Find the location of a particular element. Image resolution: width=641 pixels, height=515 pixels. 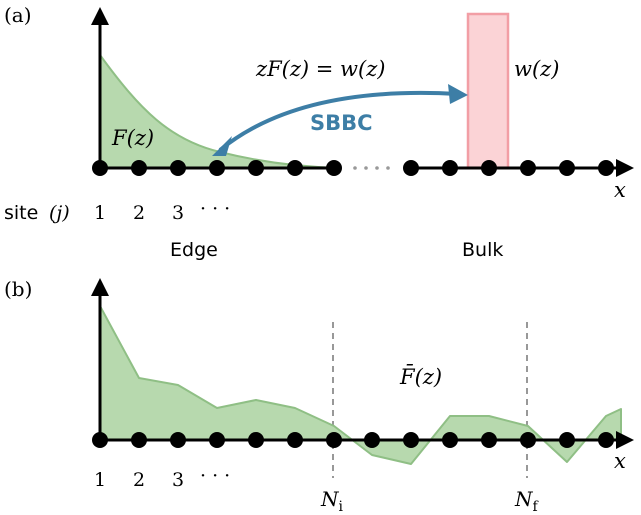

edge-function-label: F(z) is located at coordinates (132, 138).